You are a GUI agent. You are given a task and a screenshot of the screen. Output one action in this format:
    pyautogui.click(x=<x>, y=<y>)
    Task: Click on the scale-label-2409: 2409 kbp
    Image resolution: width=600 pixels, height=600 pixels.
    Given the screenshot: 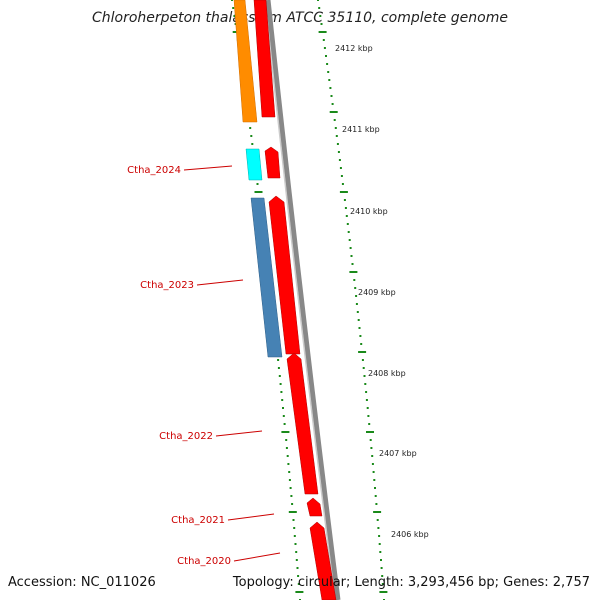 What is the action you would take?
    pyautogui.click(x=377, y=292)
    